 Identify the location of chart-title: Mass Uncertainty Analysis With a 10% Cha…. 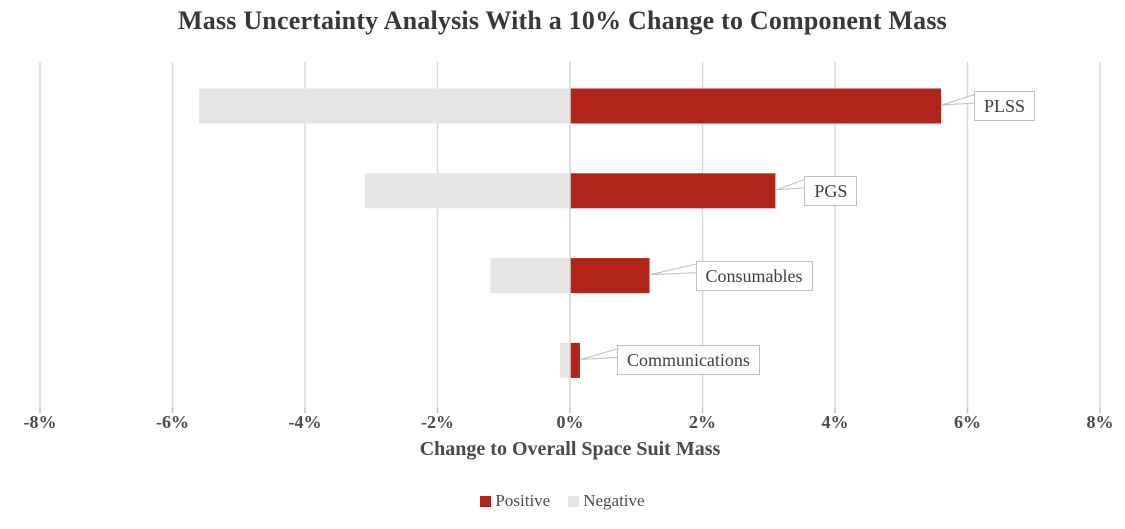
(562, 20).